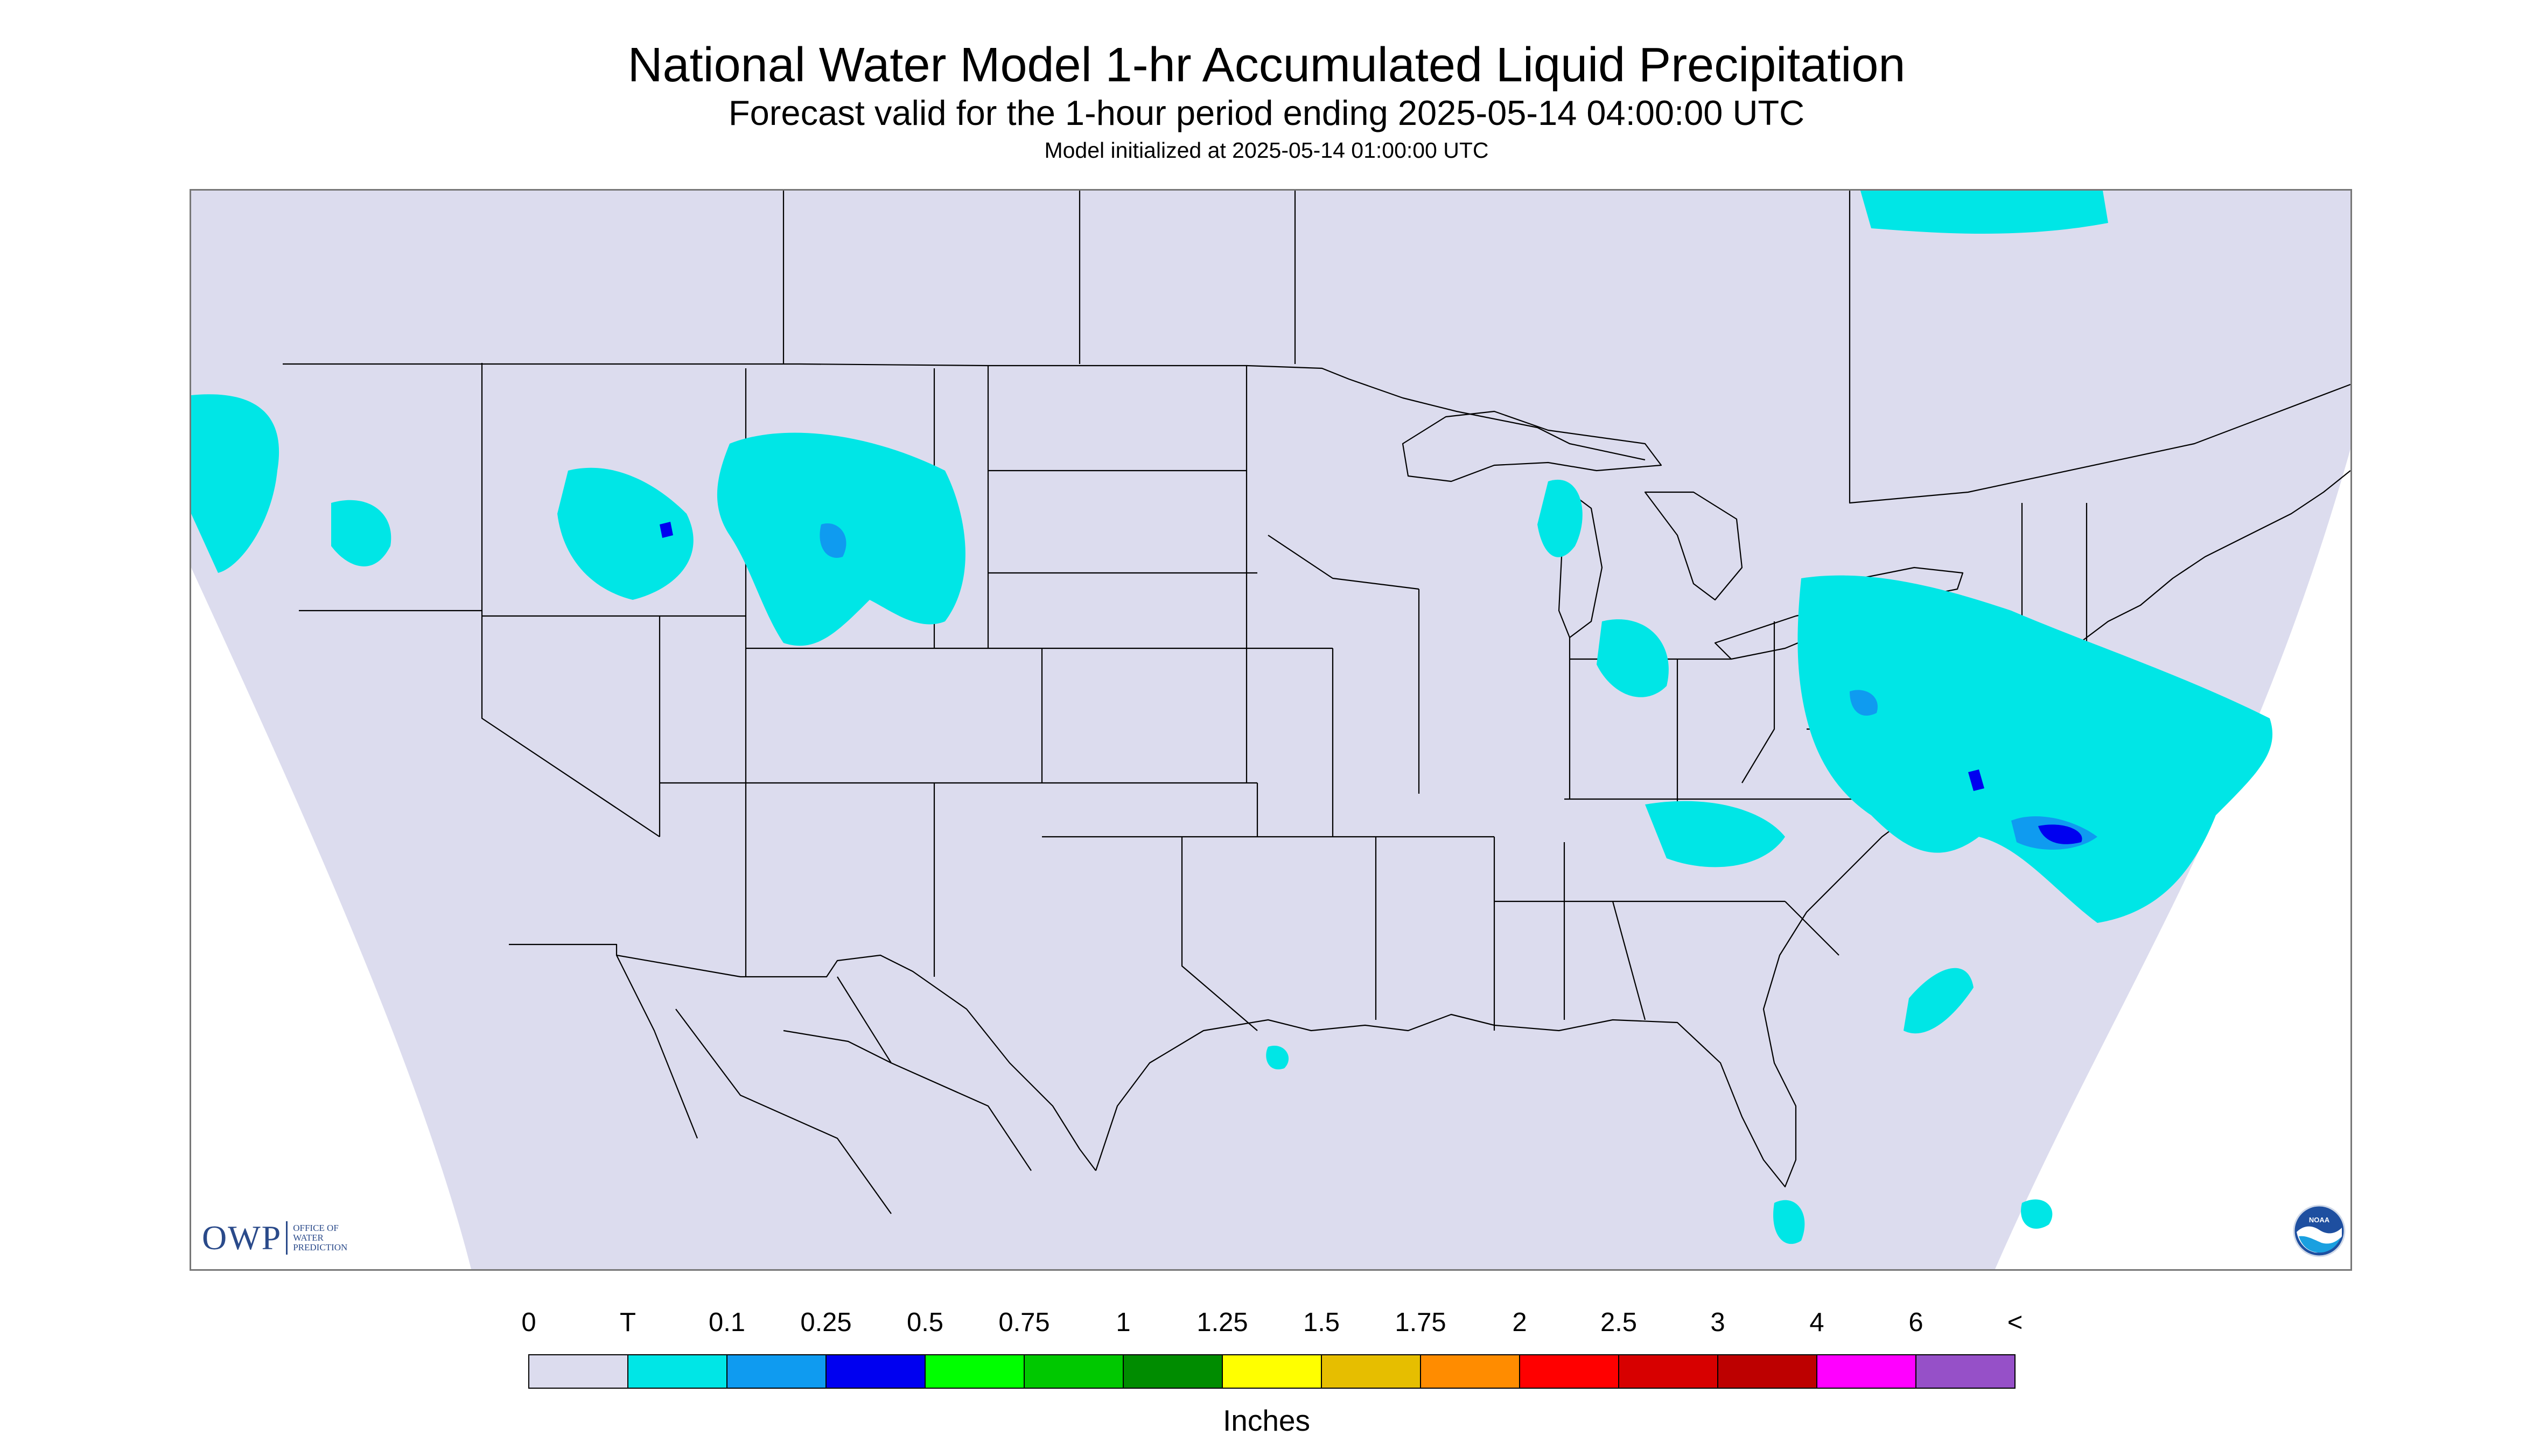  I want to click on colorbar-tick-label: 0.1, so click(727, 1322).